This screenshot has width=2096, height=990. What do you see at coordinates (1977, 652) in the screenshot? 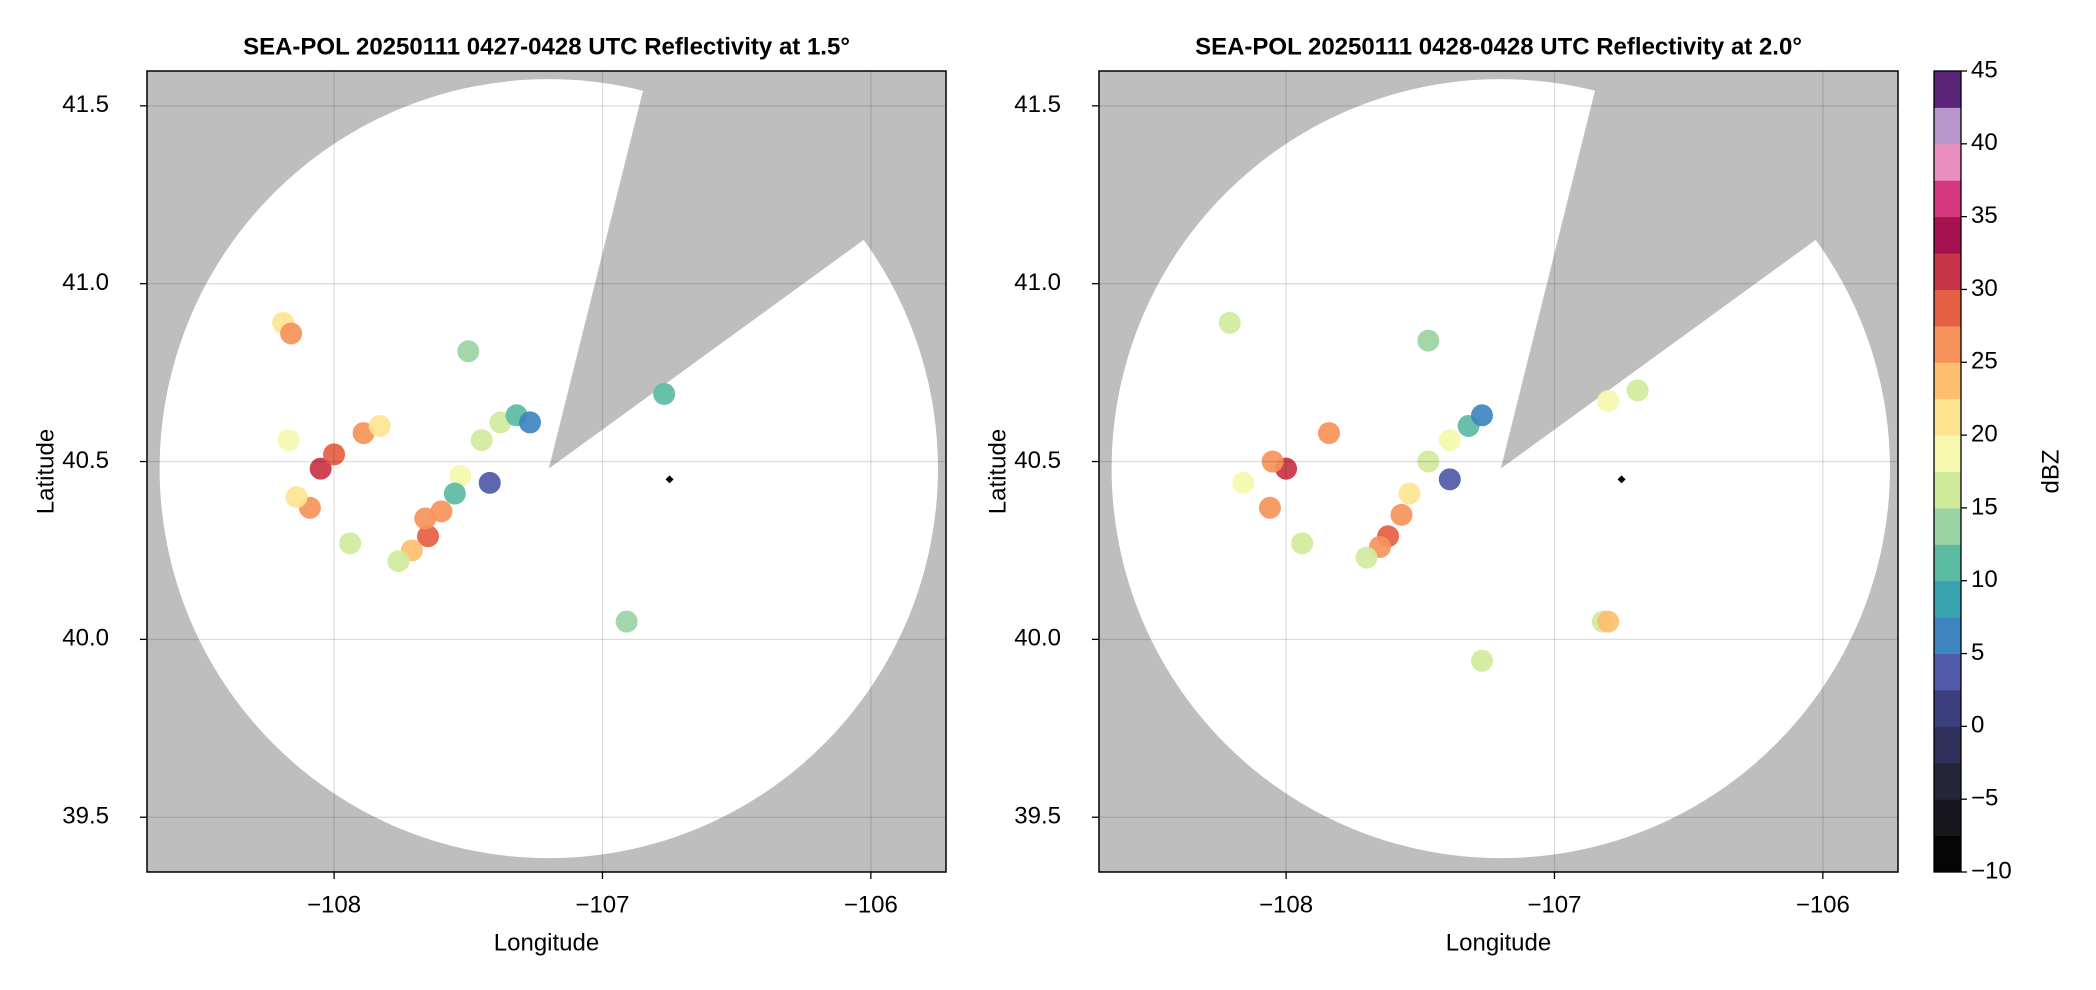
I see `colorbar-tick-label: 5` at bounding box center [1977, 652].